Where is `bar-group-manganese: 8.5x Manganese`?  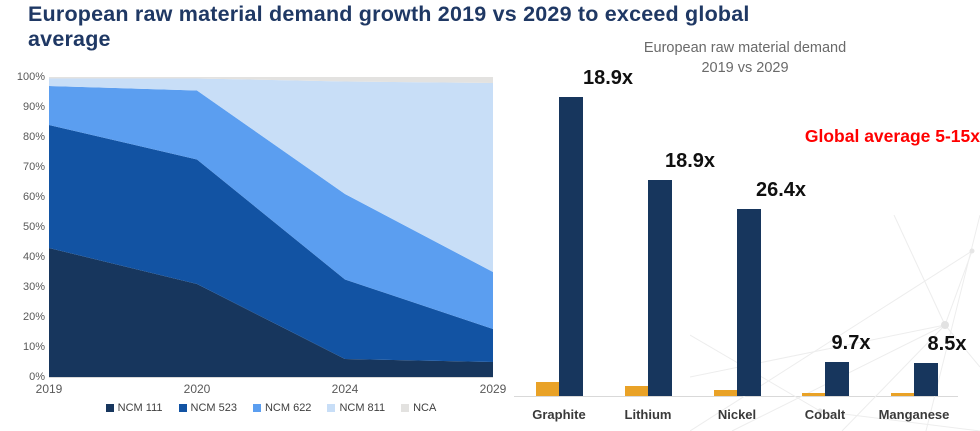 bar-group-manganese: 8.5x Manganese is located at coordinates (923, 244).